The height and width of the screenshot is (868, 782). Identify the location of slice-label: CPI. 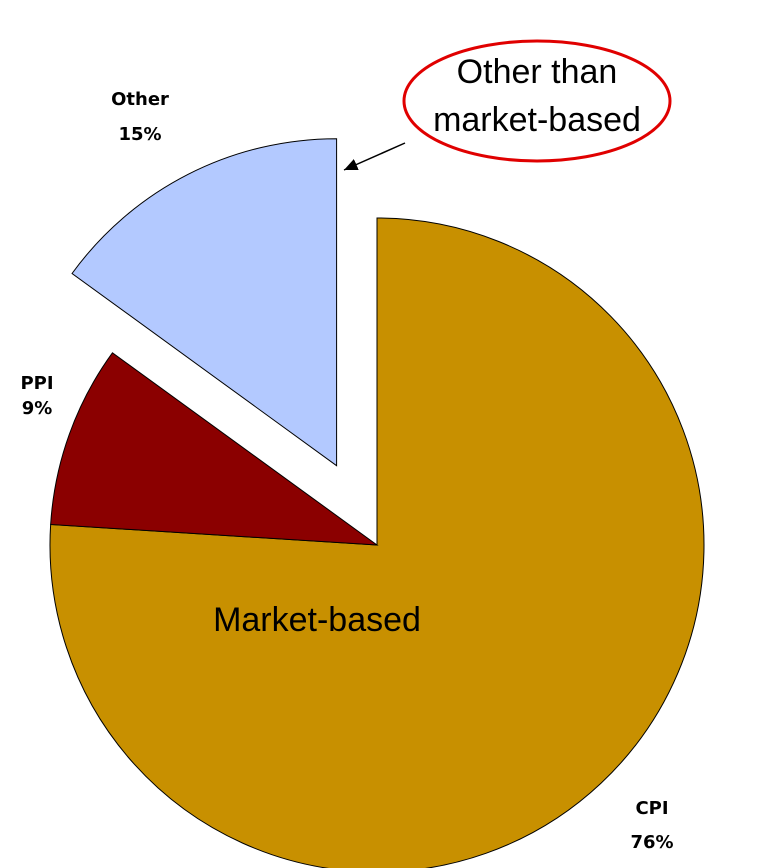
(651, 808).